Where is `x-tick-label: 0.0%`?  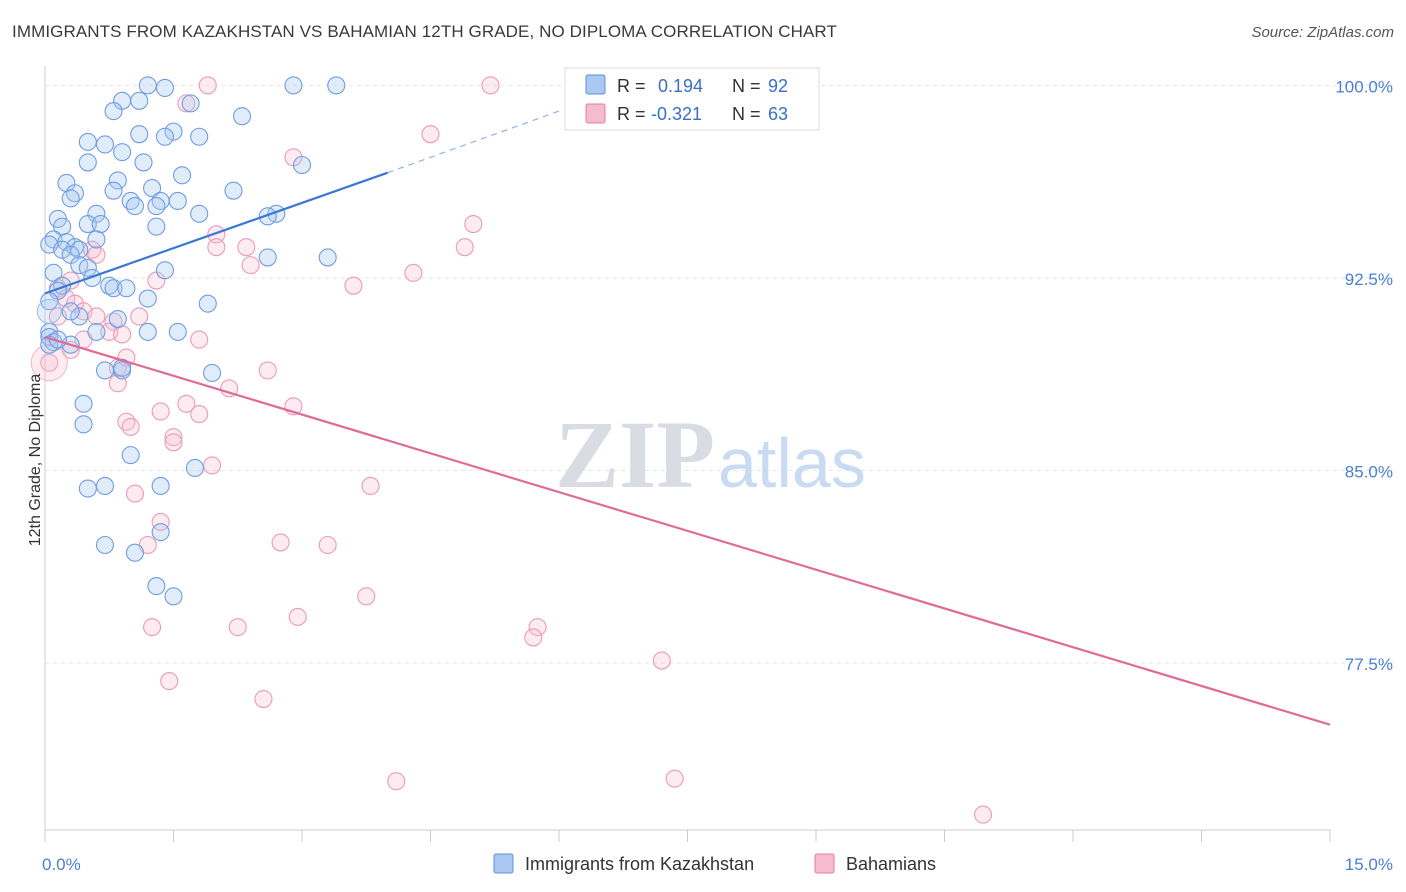
x-tick-label: 0.0% is located at coordinates (61, 864).